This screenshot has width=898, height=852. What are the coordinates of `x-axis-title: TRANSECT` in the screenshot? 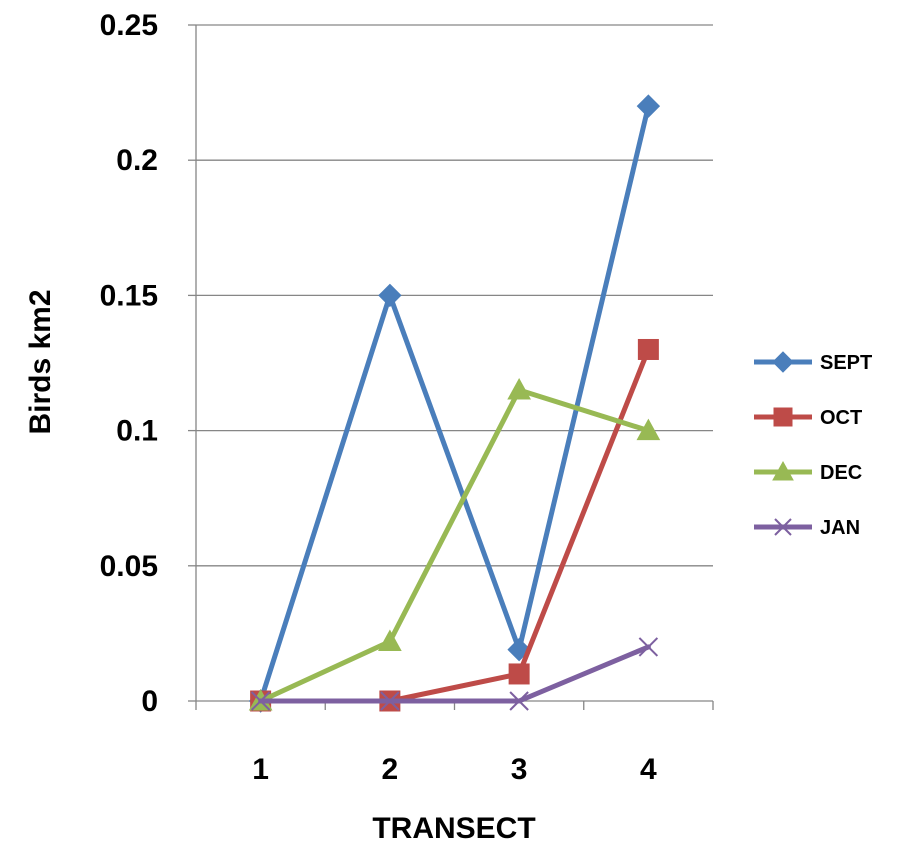 It's located at (453, 828).